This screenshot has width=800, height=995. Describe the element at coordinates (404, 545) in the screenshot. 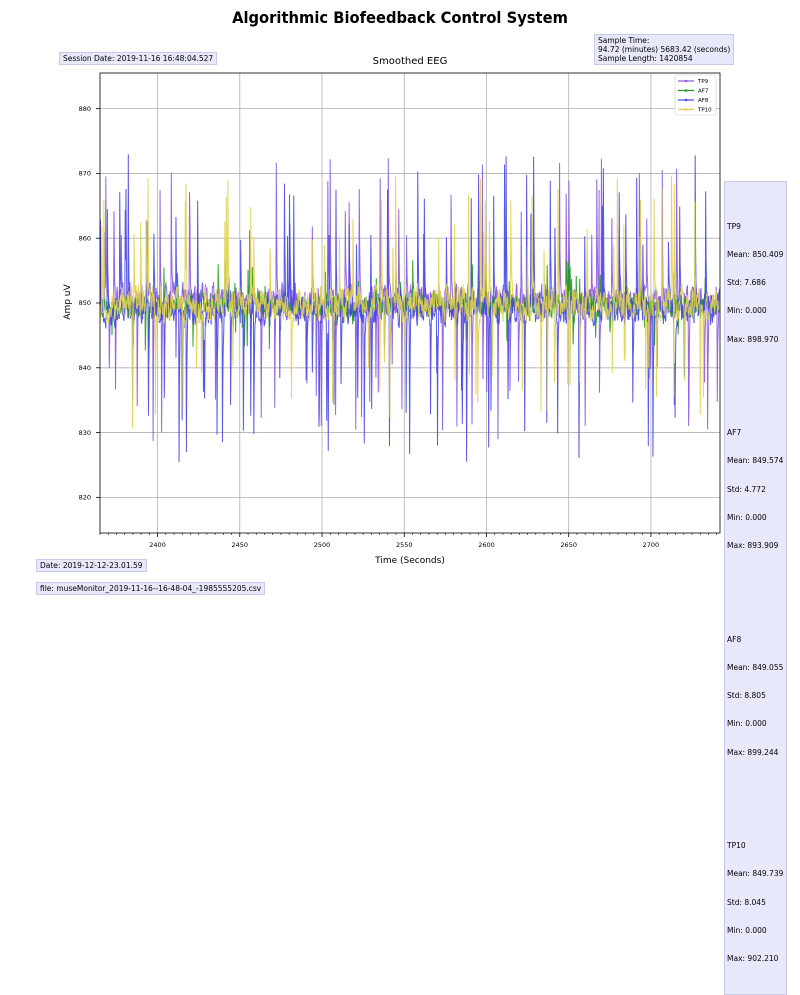

I see `x-tick-label: 2550` at that location.